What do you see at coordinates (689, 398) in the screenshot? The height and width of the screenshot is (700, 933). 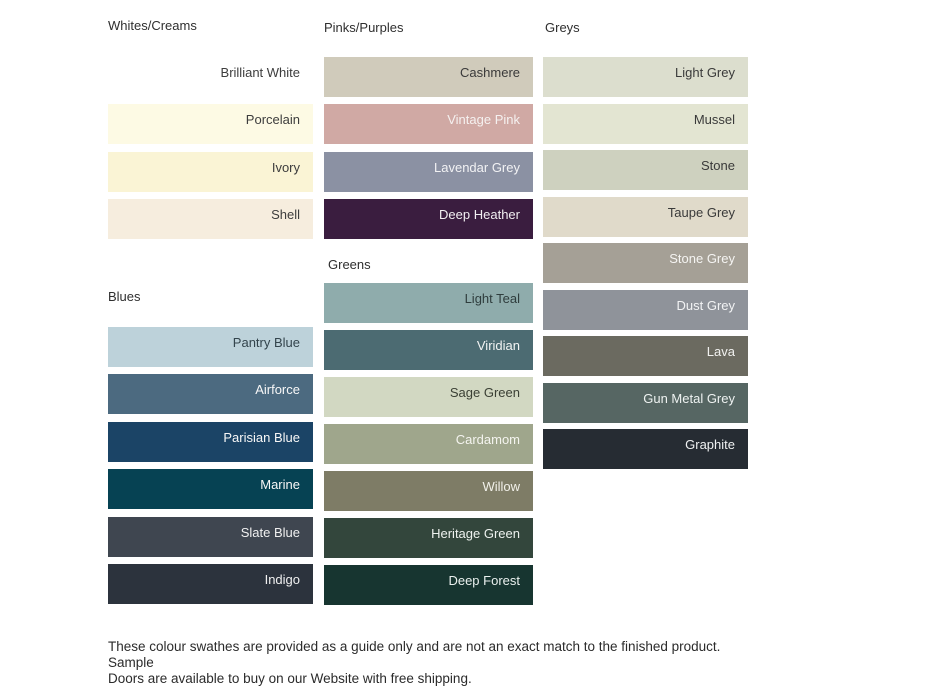 I see `swatch-label: Gun Metal Grey` at bounding box center [689, 398].